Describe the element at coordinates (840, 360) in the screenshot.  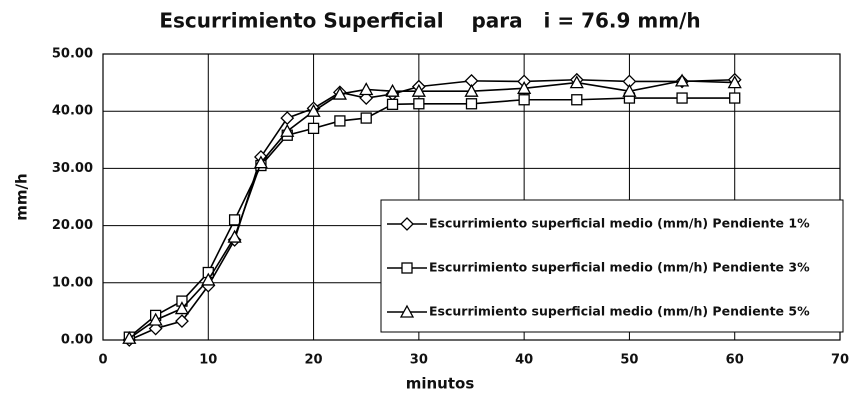
I see `x-tick-label: 70` at that location.